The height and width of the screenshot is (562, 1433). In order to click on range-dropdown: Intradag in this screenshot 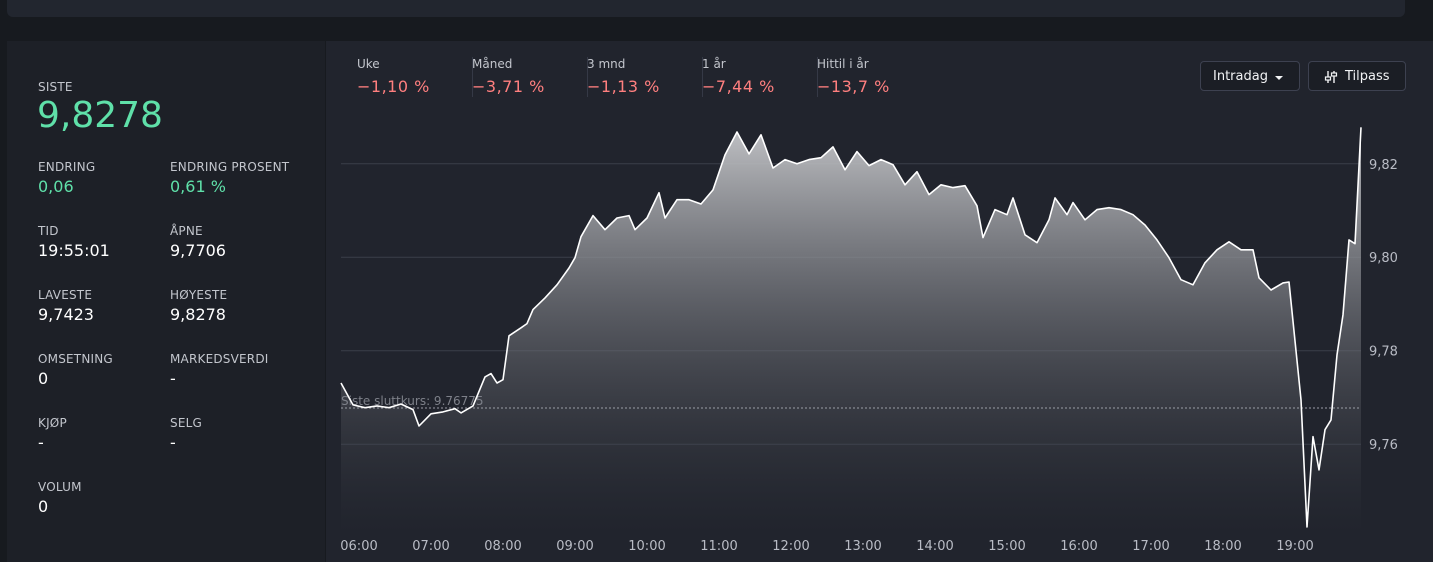, I will do `click(1250, 76)`.